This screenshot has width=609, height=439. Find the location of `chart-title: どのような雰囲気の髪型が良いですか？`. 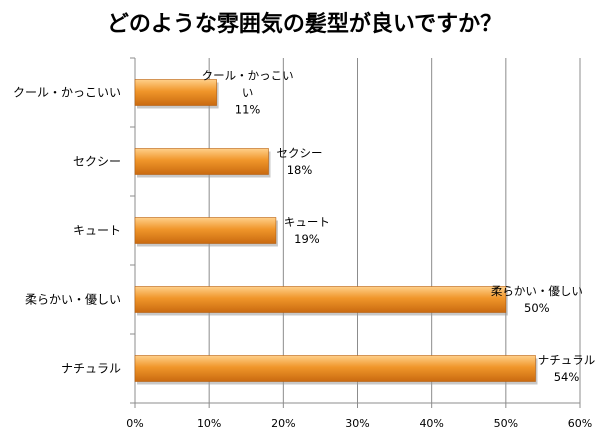

chart-title: どのような雰囲気の髪型が良いですか？ is located at coordinates (304, 24).